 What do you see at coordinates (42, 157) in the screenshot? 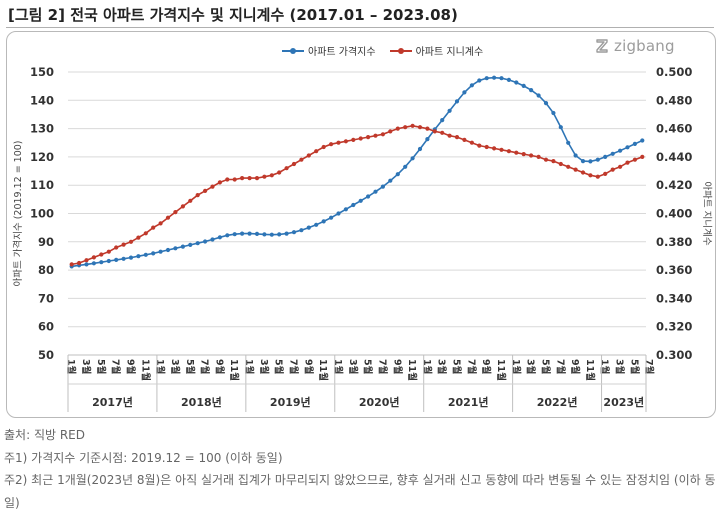
I see `y-tick-label: 120` at bounding box center [42, 157].